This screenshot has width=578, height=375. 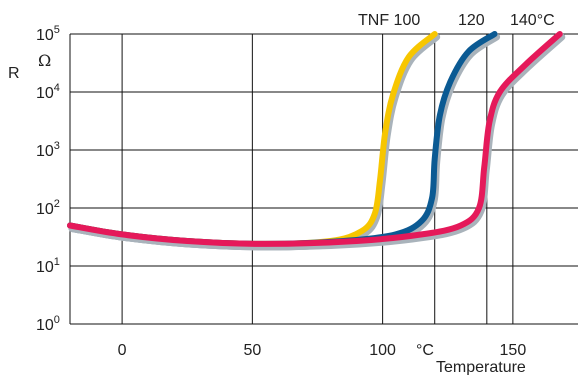 I want to click on y-tick-label: 10², so click(x=48, y=208).